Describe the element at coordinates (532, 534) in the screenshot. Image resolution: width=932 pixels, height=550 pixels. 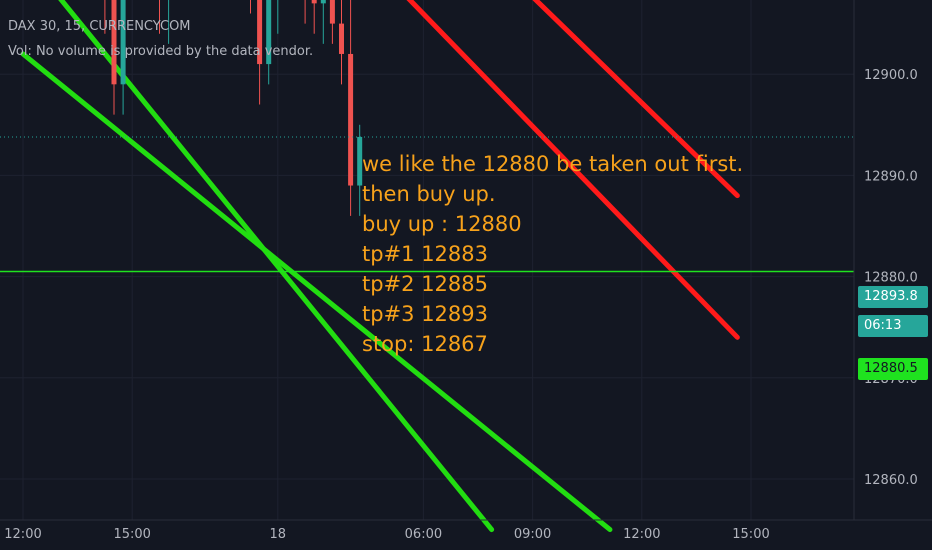
I see `x-tick-label: 09:00` at that location.